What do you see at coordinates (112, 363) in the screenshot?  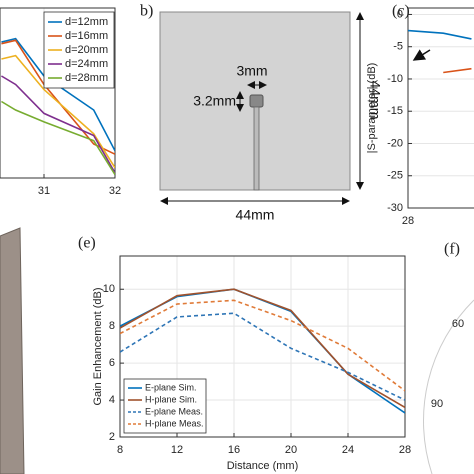 I see `y-tick-label: 6` at bounding box center [112, 363].